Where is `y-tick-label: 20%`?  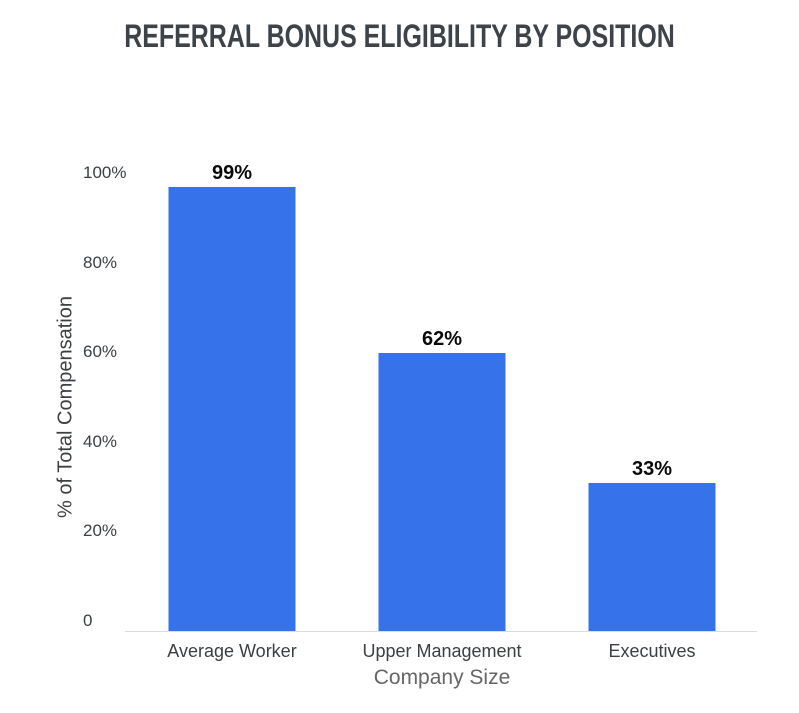 y-tick-label: 20% is located at coordinates (100, 531).